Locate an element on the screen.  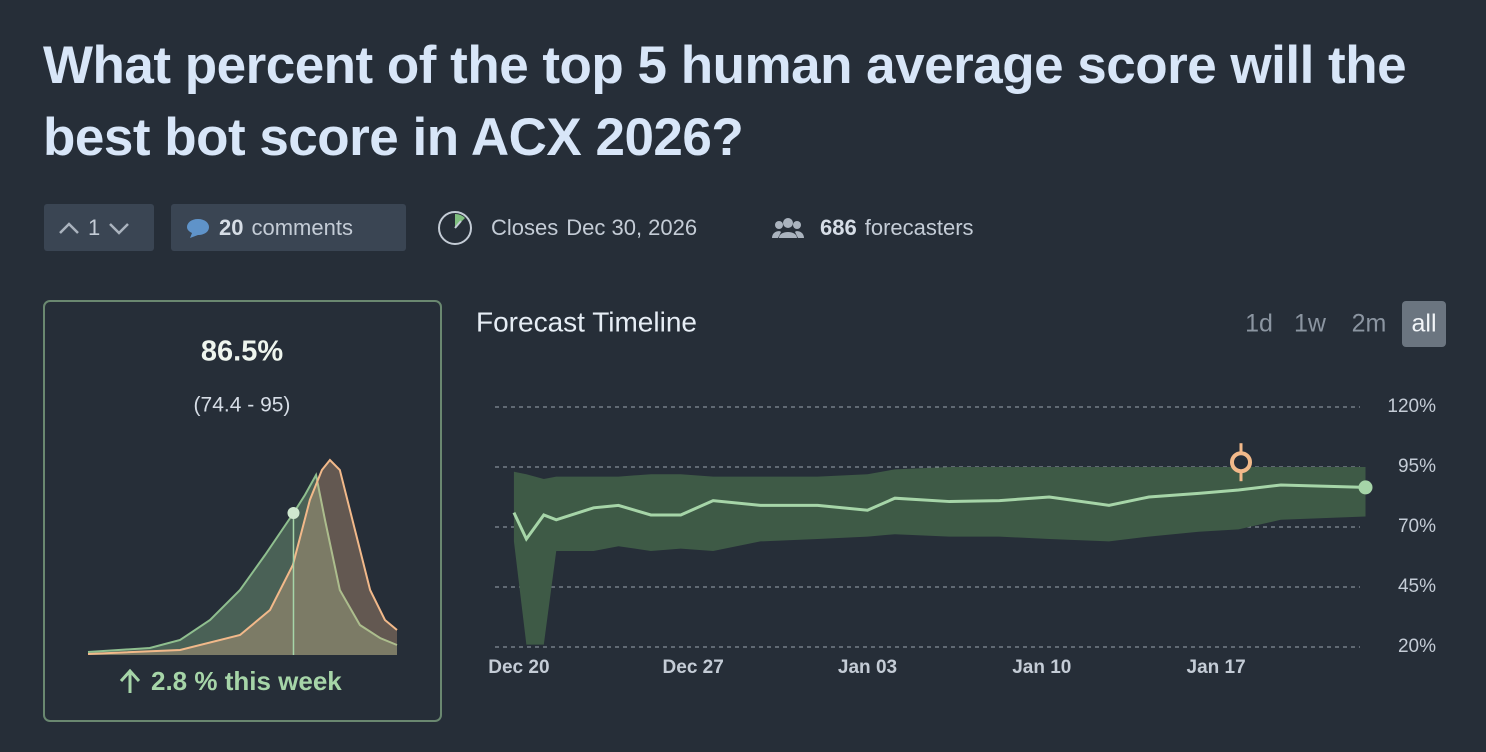
downvote is located at coordinates (119, 228).